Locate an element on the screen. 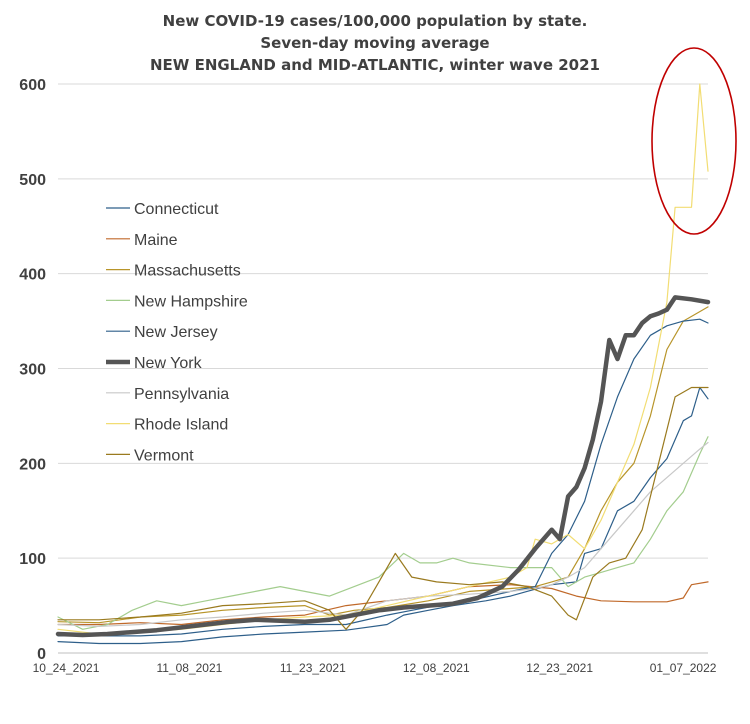 The width and height of the screenshot is (750, 724). x-tick-label-4: 12_23_2021 is located at coordinates (559, 668).